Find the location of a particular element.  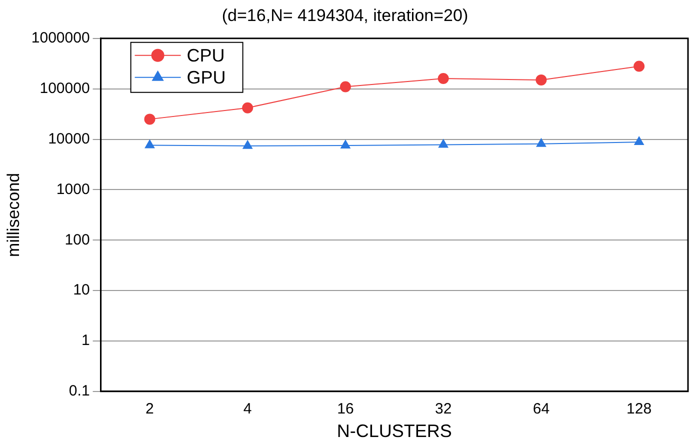

y-tick-label: 1000000 is located at coordinates (60, 38).